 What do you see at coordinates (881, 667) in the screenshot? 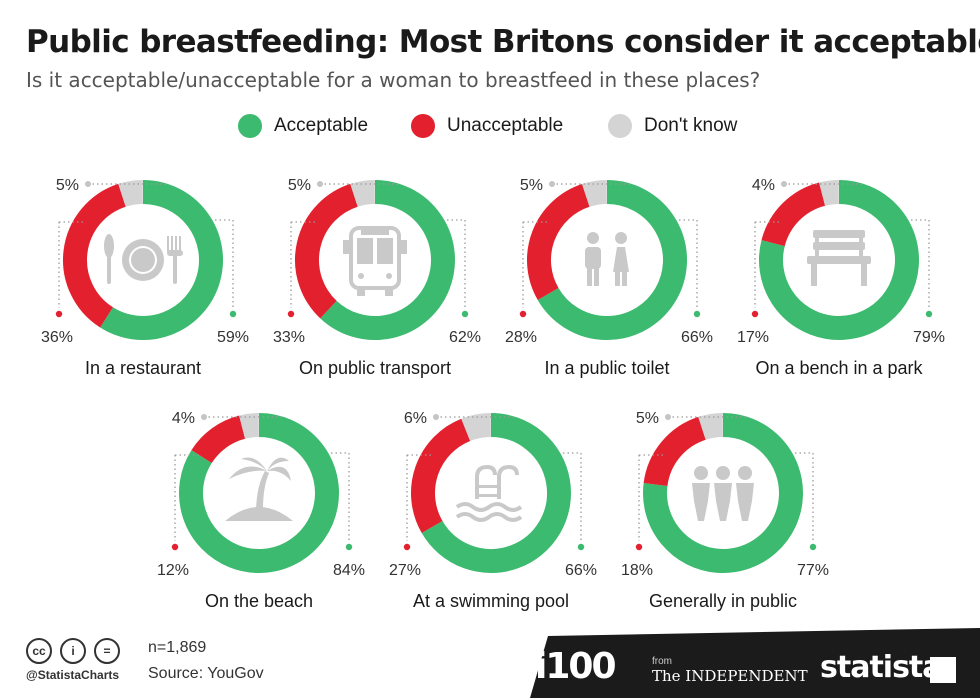
I see `statista-logo: statista` at bounding box center [881, 667].